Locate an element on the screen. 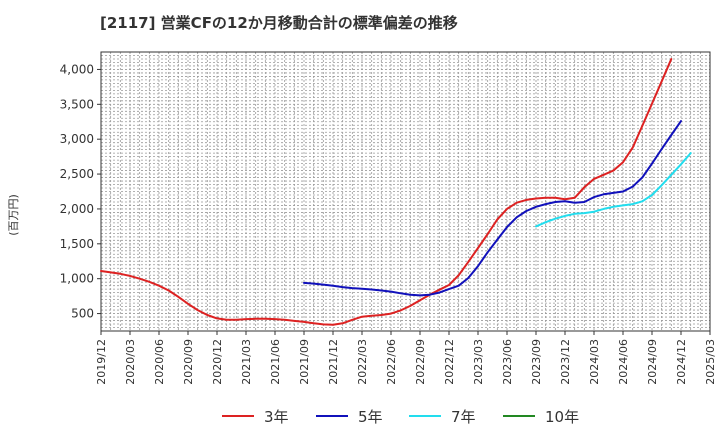  x-tick-label: 2020/12 is located at coordinates (217, 362).